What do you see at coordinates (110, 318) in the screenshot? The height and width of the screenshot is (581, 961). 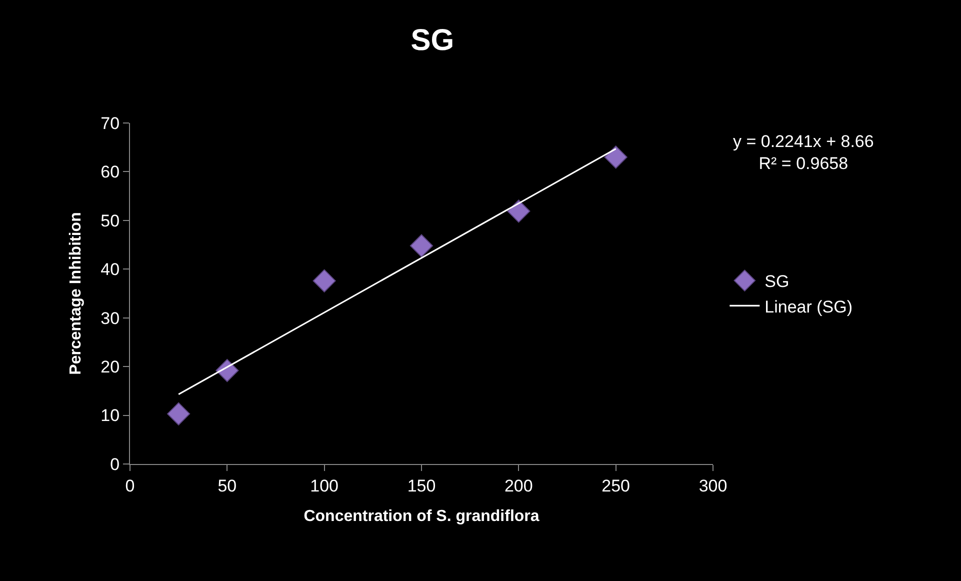 I see `y-tick-label: 30` at bounding box center [110, 318].